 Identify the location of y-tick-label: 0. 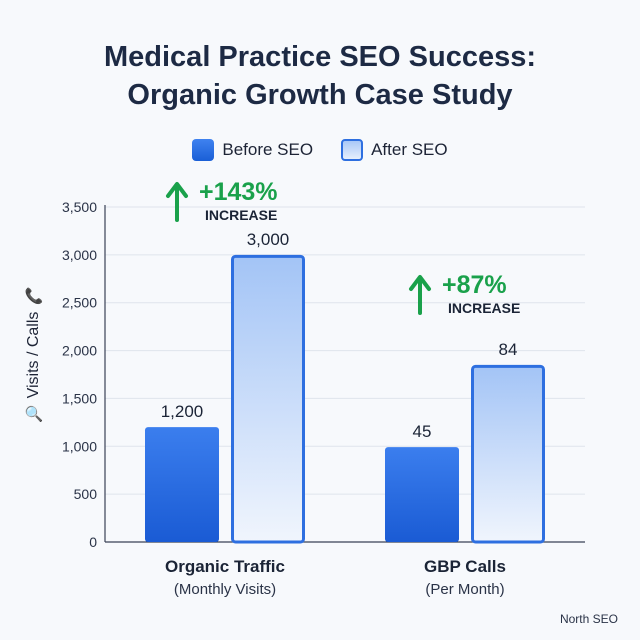
(93, 542).